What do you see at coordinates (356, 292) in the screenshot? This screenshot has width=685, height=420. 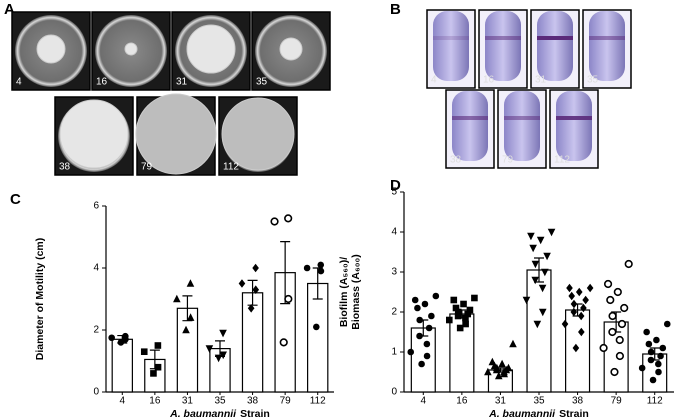 I see `y-axis-title: Biomass (A₆₀₀)` at bounding box center [356, 292].